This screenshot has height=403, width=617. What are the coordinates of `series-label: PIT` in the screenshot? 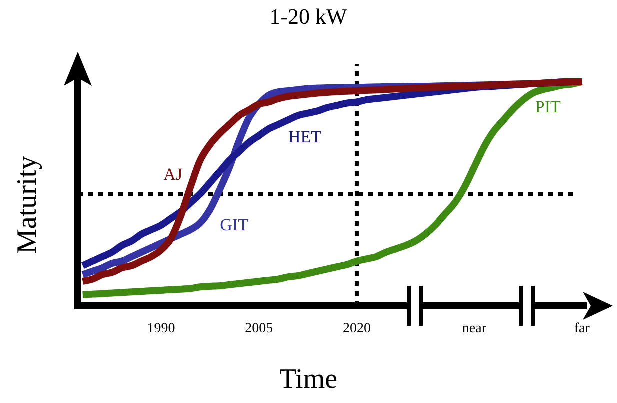 It's located at (548, 106).